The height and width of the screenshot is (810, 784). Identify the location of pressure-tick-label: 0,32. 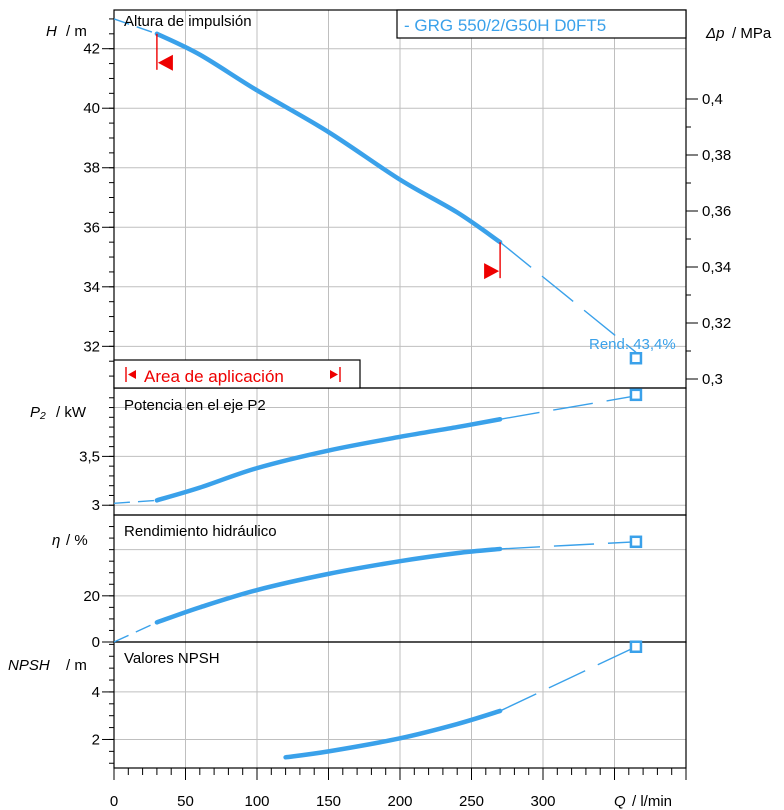
(716, 323).